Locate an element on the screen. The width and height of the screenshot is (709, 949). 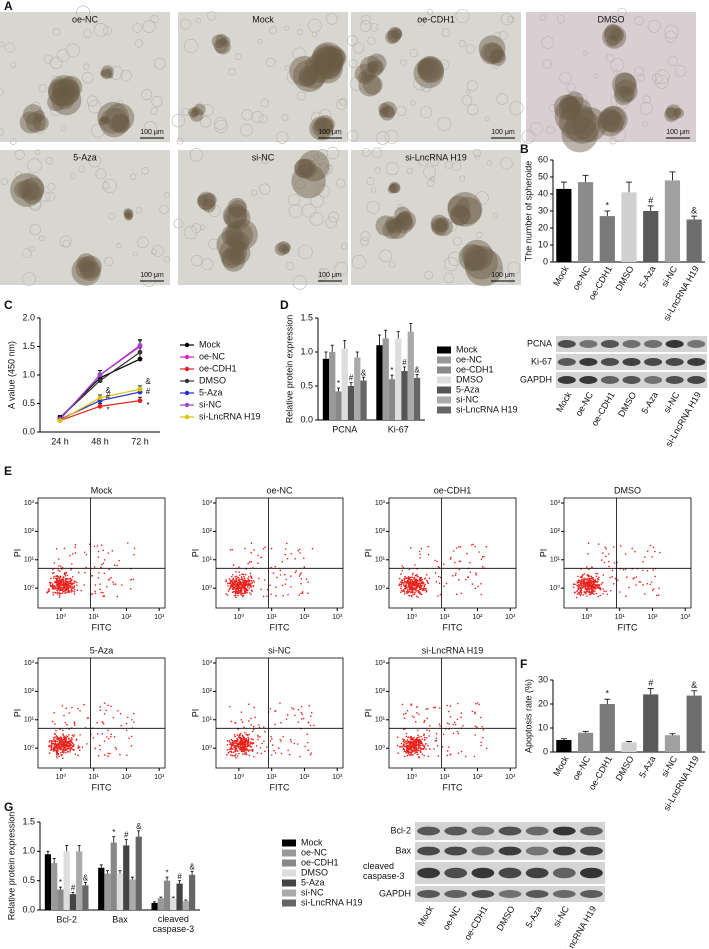
lane-label: si-NC is located at coordinates (561, 916).